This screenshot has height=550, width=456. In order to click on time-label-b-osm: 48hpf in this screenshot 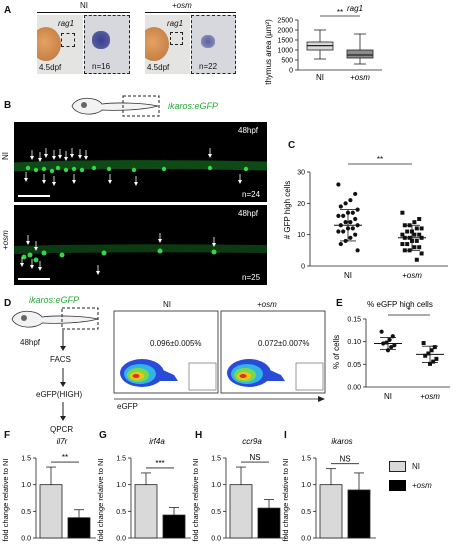, I will do `click(248, 213)`.